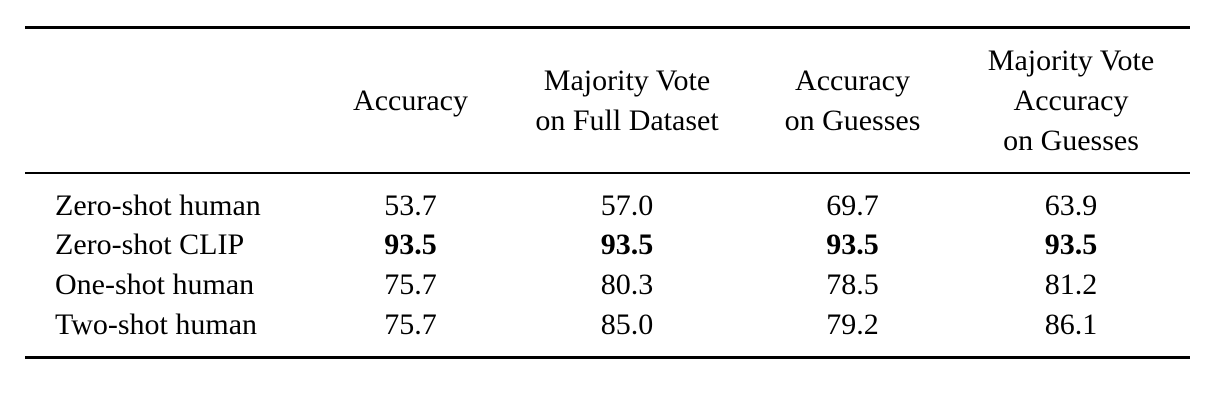  I want to click on cell-accuracy-guesses: 69.7, so click(852, 205).